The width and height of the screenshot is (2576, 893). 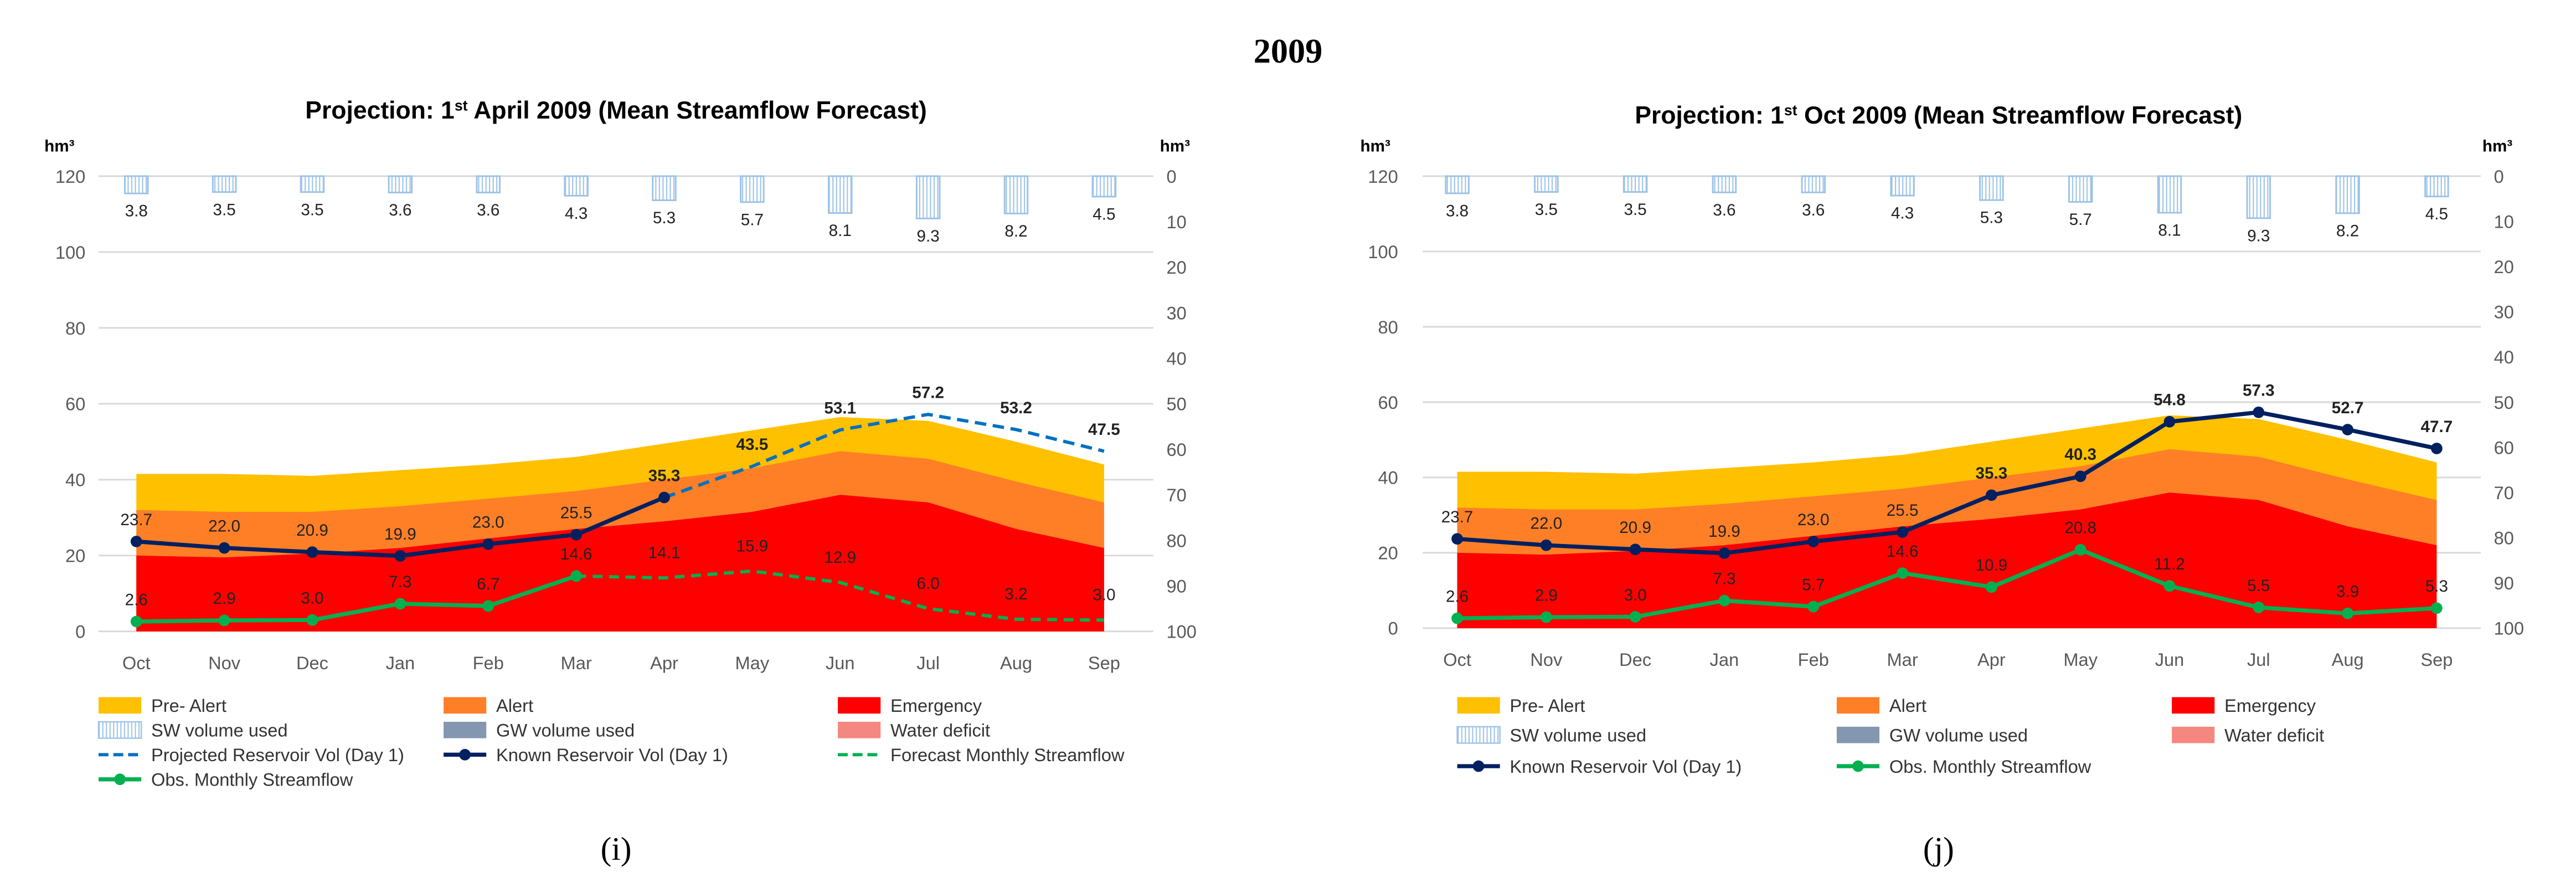 What do you see at coordinates (312, 530) in the screenshot?
I see `known-reservoir-label: 20.9` at bounding box center [312, 530].